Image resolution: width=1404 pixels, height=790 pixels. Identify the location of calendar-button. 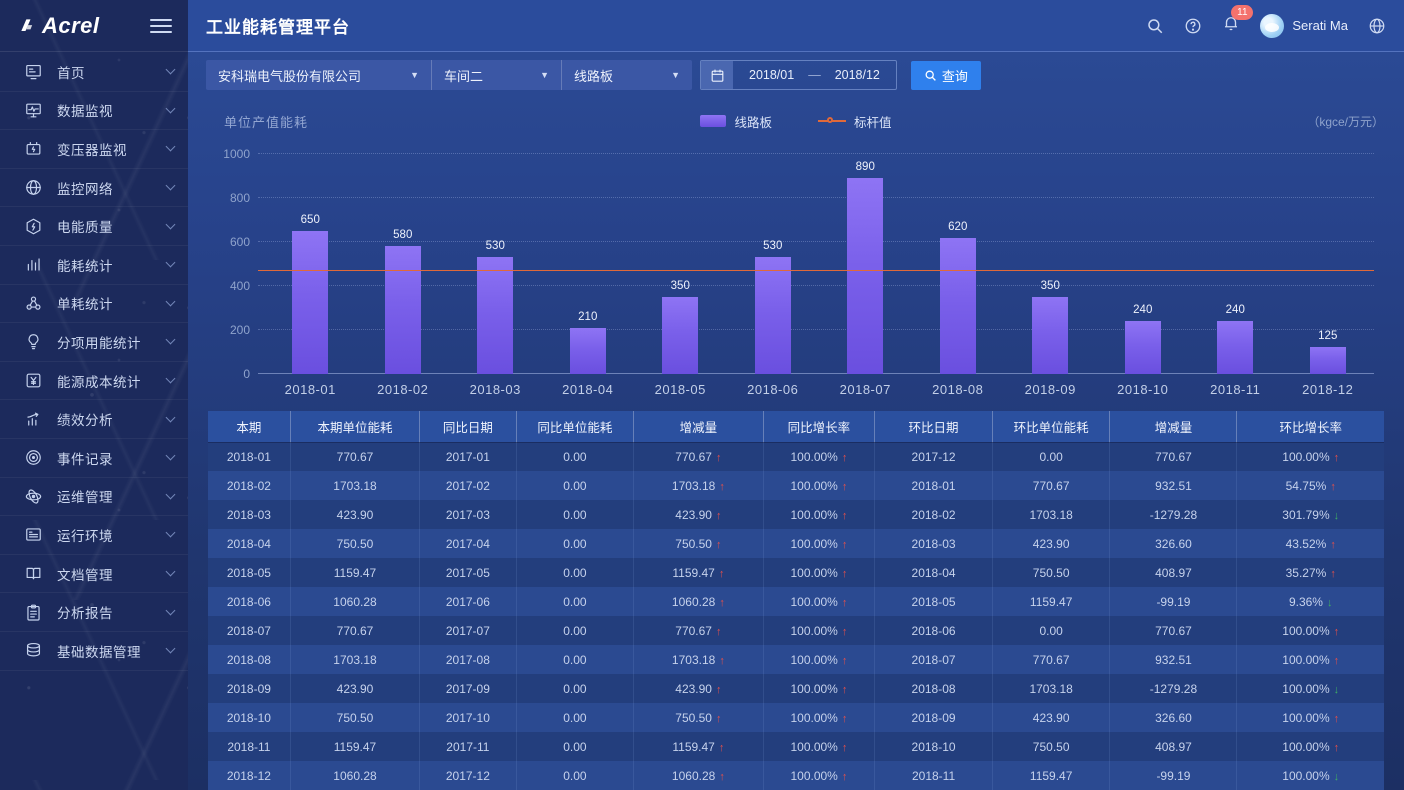
(717, 75).